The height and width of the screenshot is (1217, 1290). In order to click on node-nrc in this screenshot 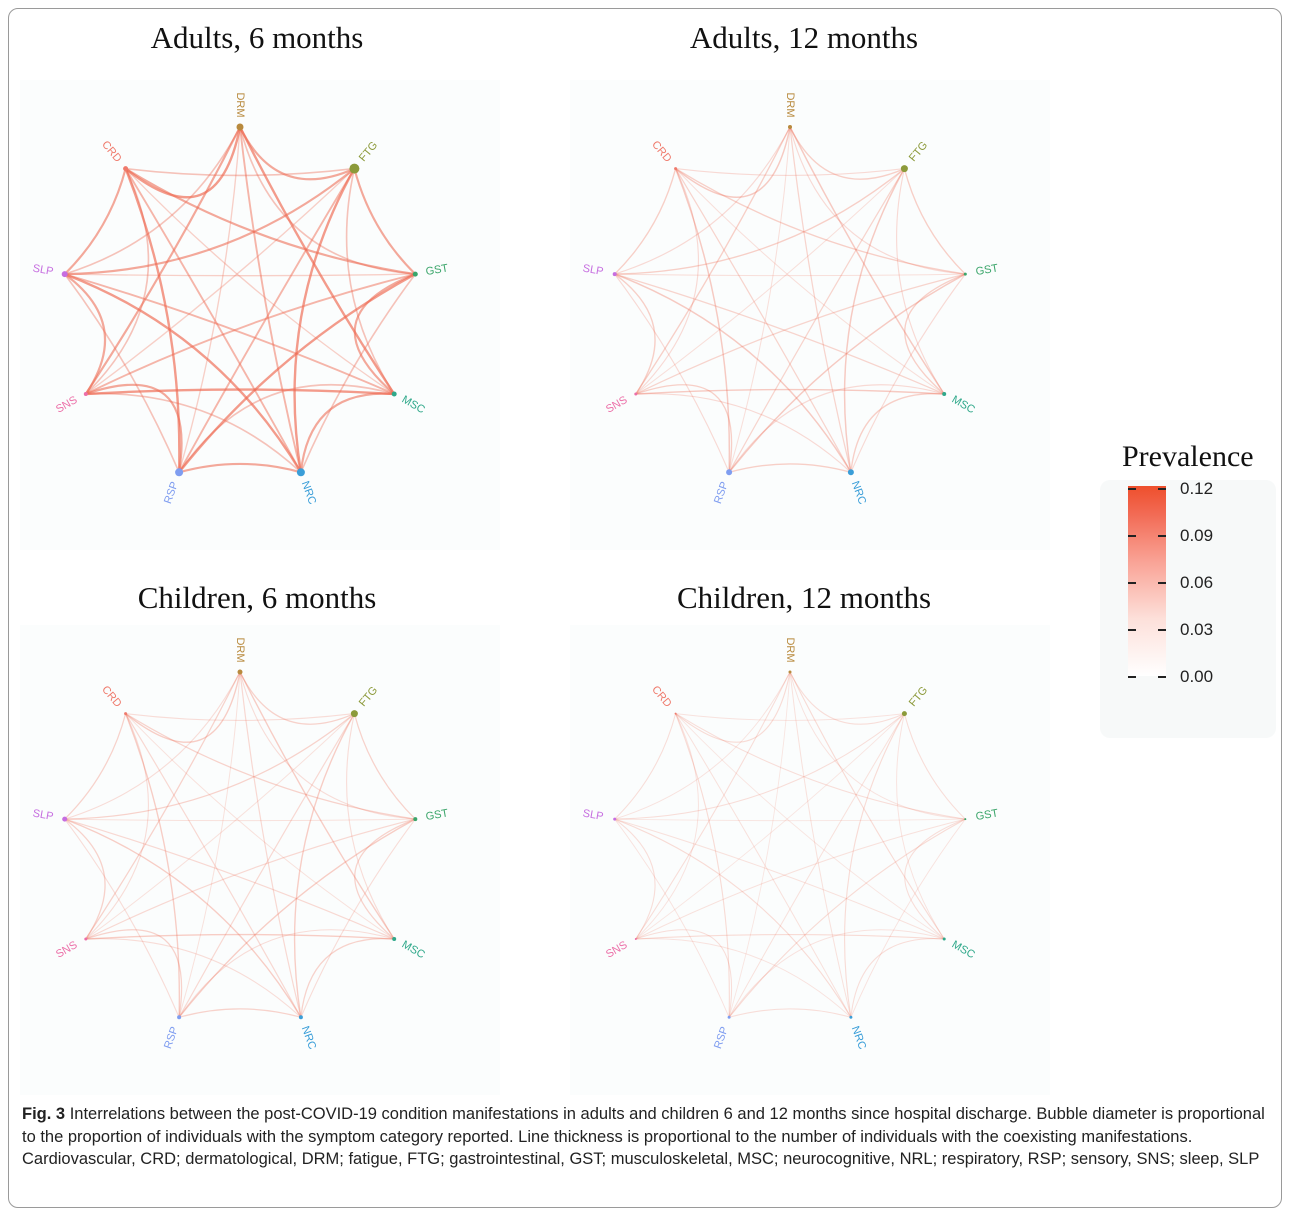, I will do `click(300, 472)`.